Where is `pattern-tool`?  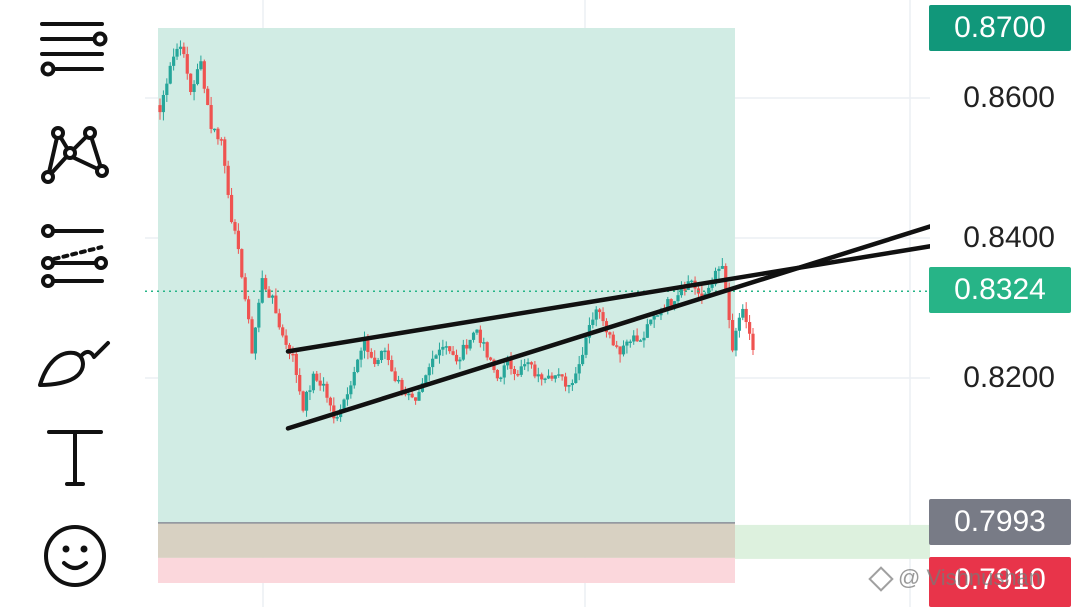
pattern-tool is located at coordinates (75, 155).